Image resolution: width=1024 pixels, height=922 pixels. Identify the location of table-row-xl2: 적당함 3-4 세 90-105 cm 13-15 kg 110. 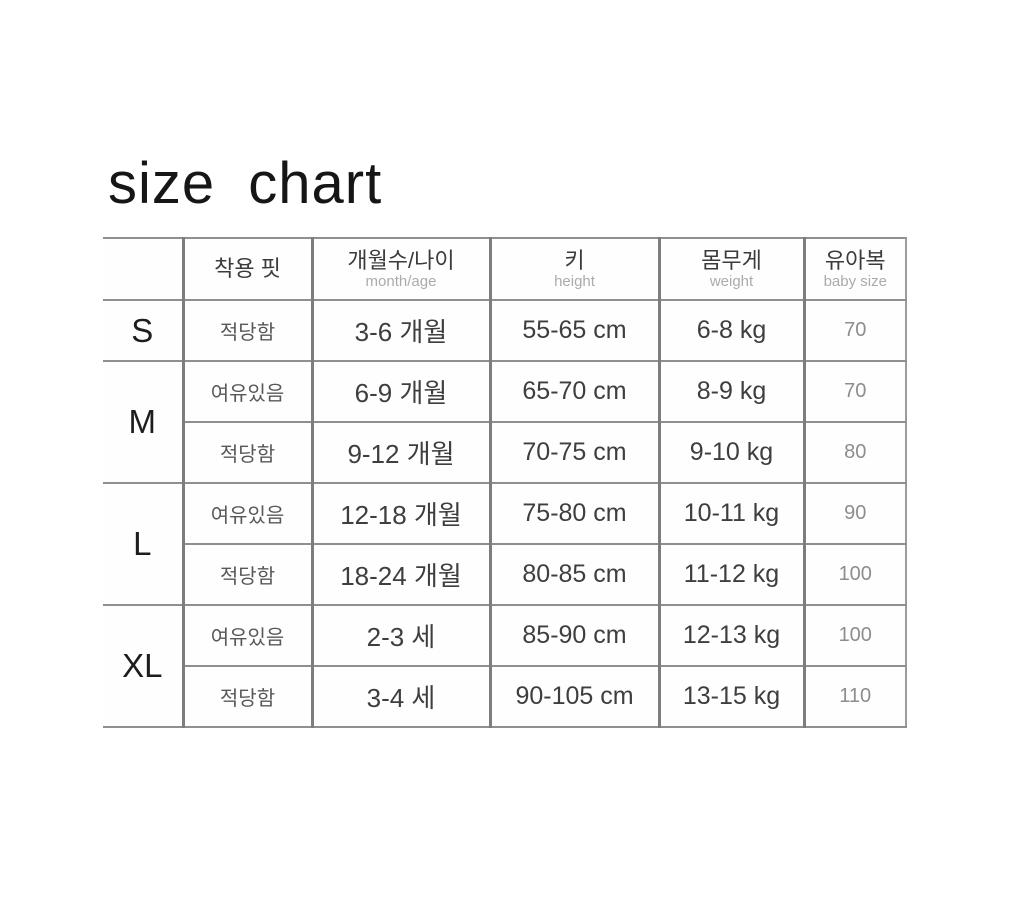
(505, 696).